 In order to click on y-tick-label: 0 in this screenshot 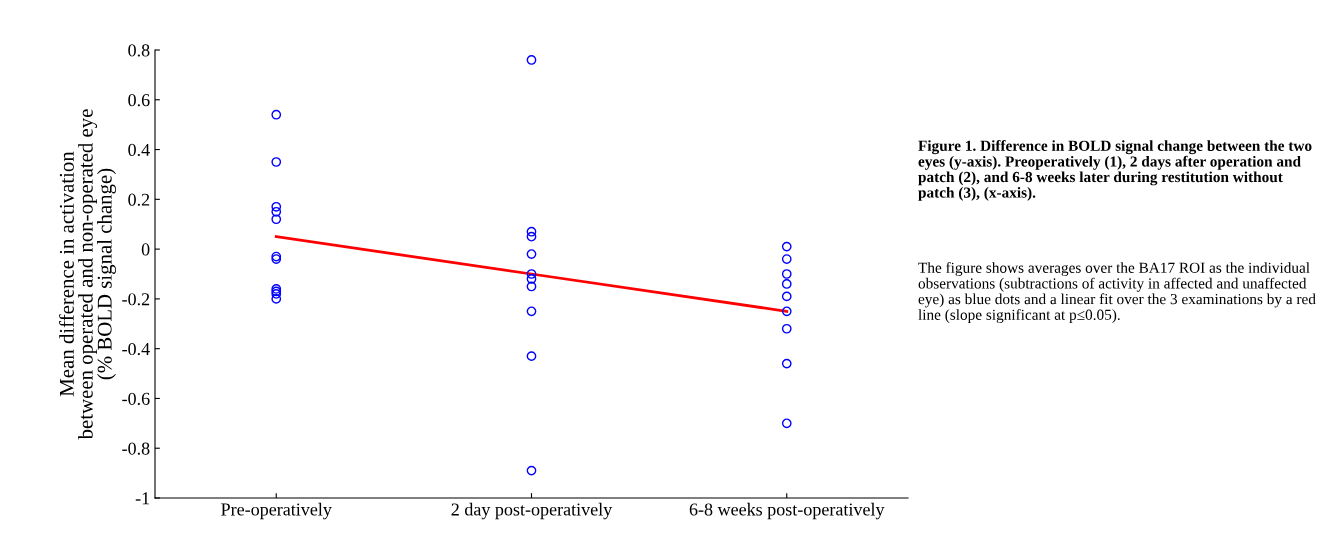, I will do `click(145, 249)`.